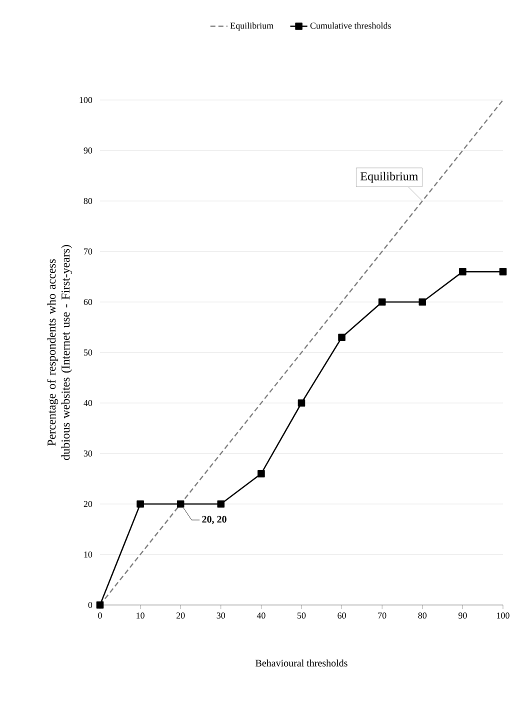  I want to click on annotation: 20, 20, so click(214, 520).